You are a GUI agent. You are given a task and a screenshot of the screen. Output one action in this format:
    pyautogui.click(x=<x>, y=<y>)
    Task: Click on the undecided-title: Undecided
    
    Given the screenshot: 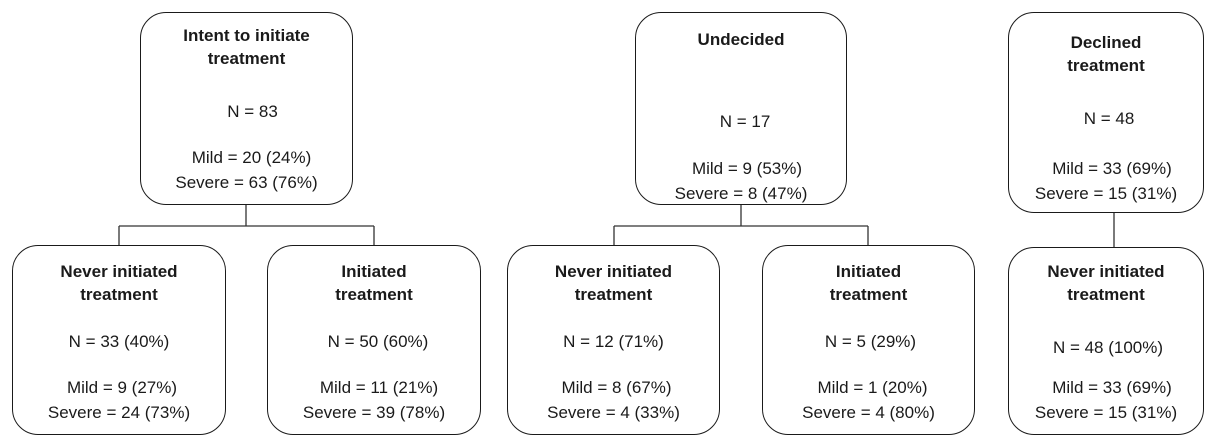 What is the action you would take?
    pyautogui.click(x=741, y=39)
    